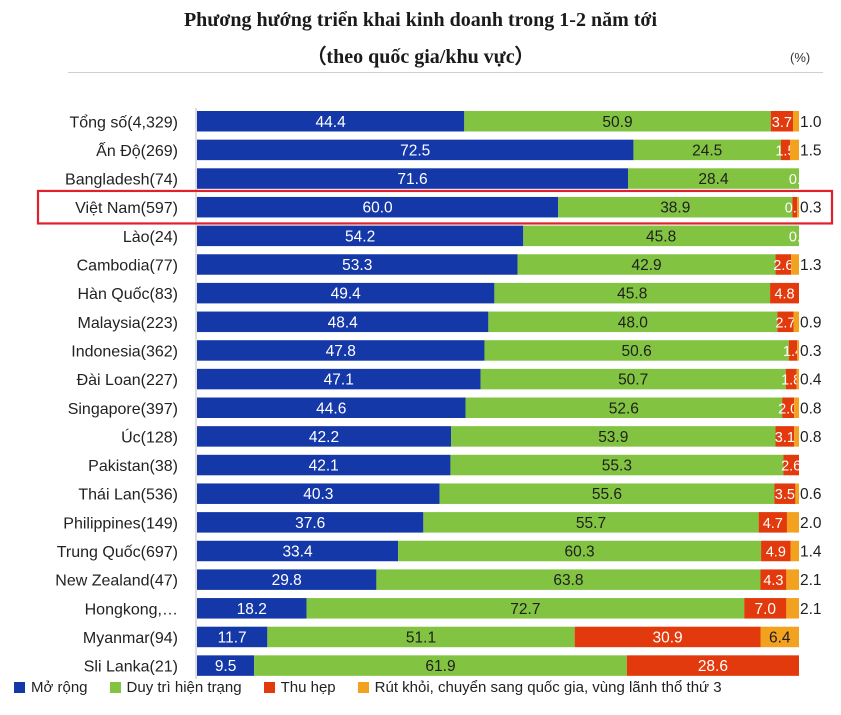 This screenshot has width=841, height=715. I want to click on category-label: Hàn Quốc(83), so click(128, 294).